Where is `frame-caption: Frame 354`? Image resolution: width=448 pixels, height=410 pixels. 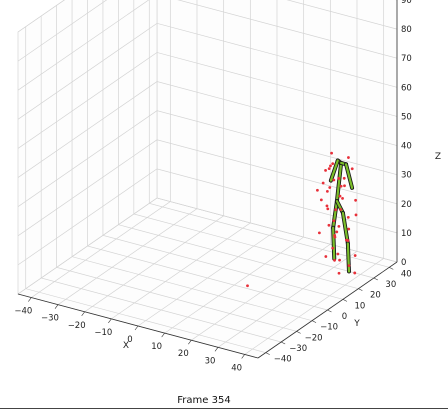 frame-caption: Frame 354 is located at coordinates (204, 400).